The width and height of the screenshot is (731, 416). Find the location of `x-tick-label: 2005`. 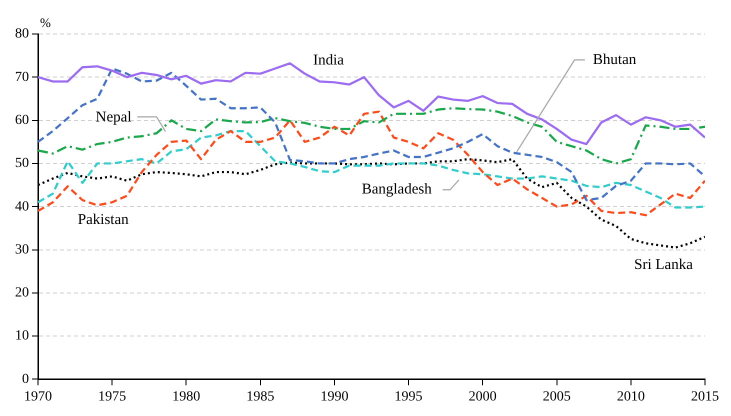

x-tick-label: 2005 is located at coordinates (556, 396).